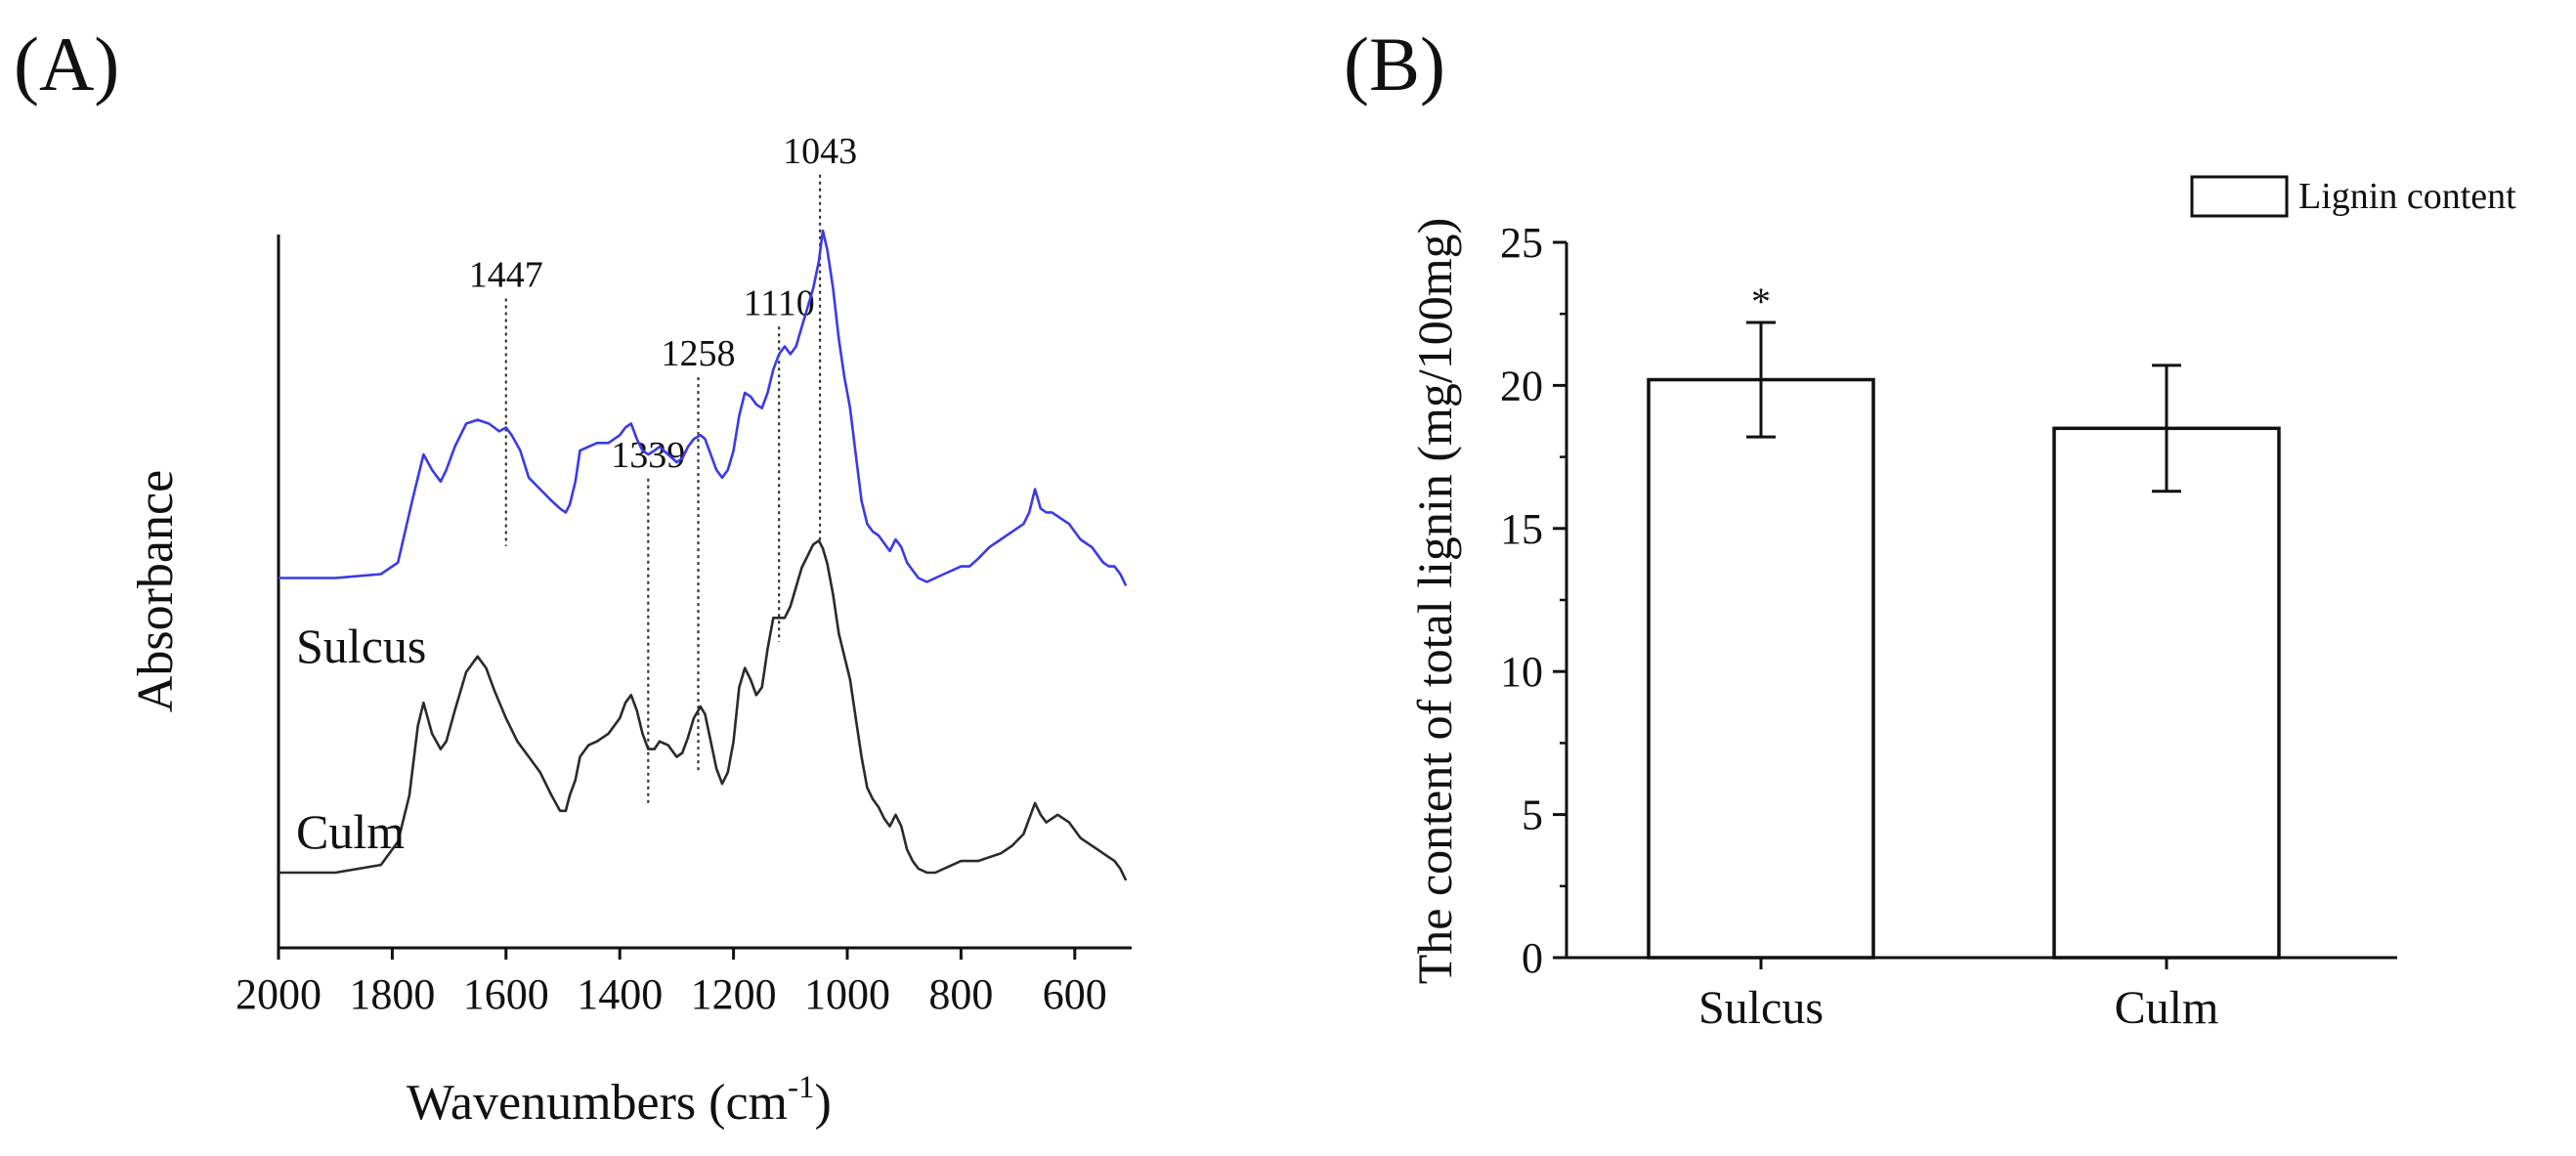 The height and width of the screenshot is (1156, 2576). I want to click on chart-a-series-label-culm: Culm, so click(351, 831).